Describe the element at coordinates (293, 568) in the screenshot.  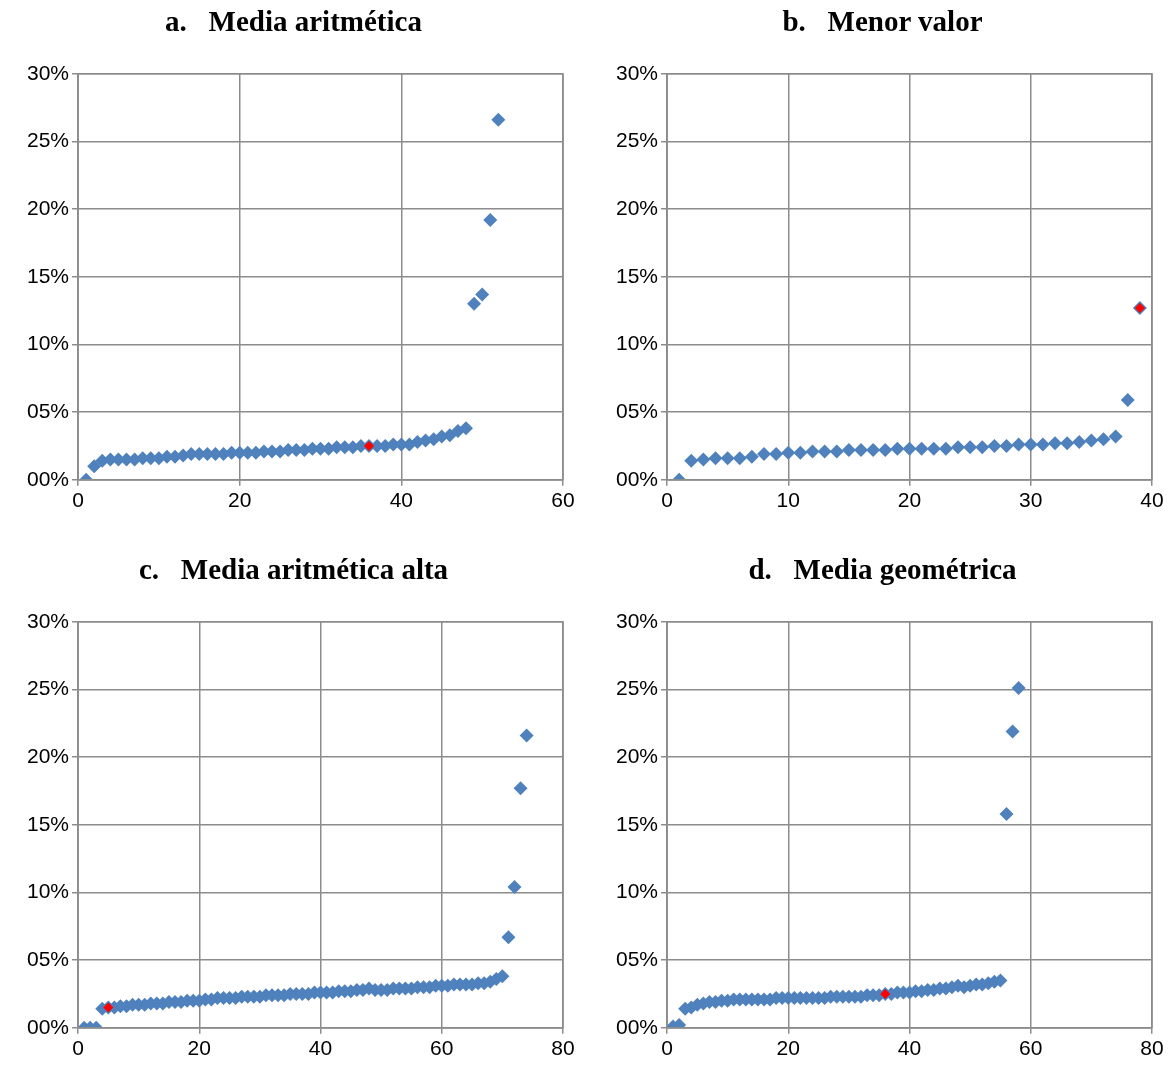
I see `chart-title: c. Media aritmética alta` at that location.